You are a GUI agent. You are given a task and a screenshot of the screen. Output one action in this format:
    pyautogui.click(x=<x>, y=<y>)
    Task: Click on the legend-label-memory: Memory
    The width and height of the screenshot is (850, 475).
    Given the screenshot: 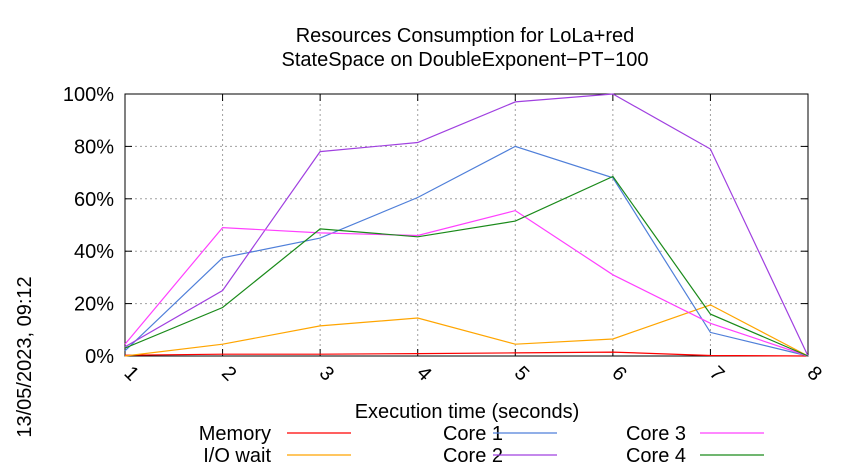 What is the action you would take?
    pyautogui.click(x=235, y=434)
    